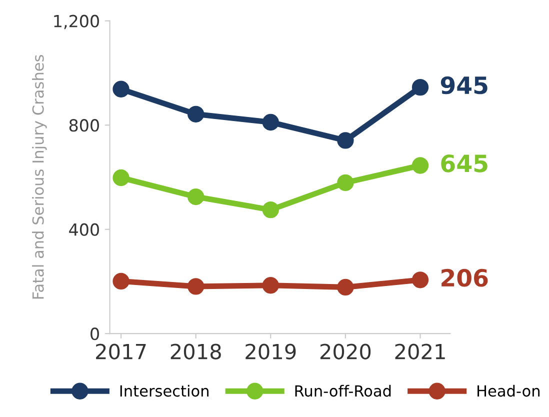  What do you see at coordinates (76, 22) in the screenshot?
I see `y-tick-label: 1,200` at bounding box center [76, 22].